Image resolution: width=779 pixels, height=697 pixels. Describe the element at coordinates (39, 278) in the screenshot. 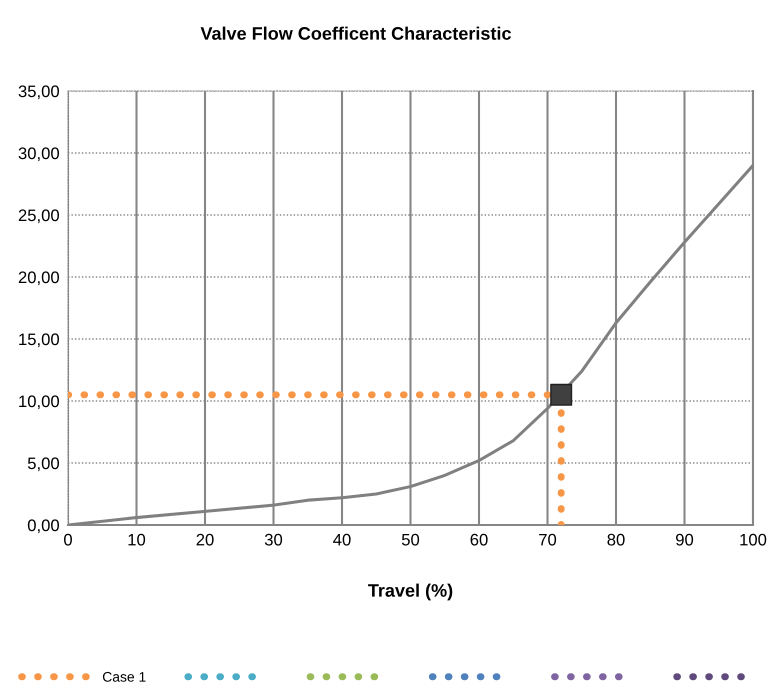

I see `y-tick-label: 20,00` at that location.